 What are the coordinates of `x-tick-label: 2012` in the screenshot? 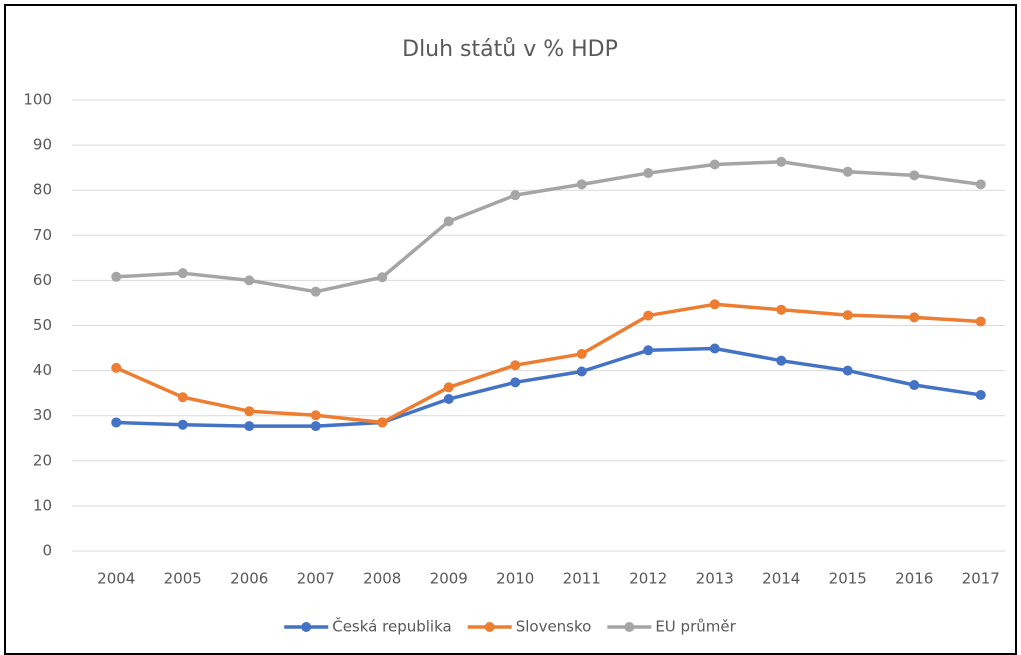 It's located at (648, 579).